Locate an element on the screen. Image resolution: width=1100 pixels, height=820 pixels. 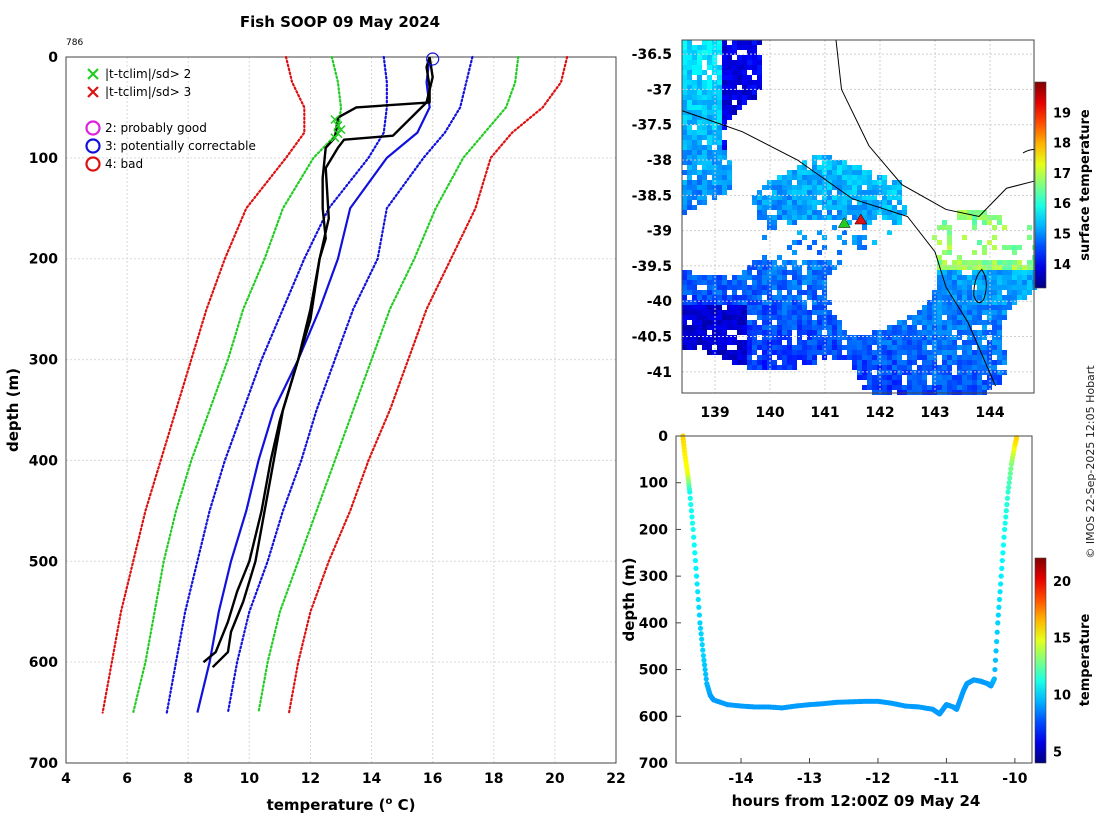
king-island-outline is located at coordinates (980, 286).